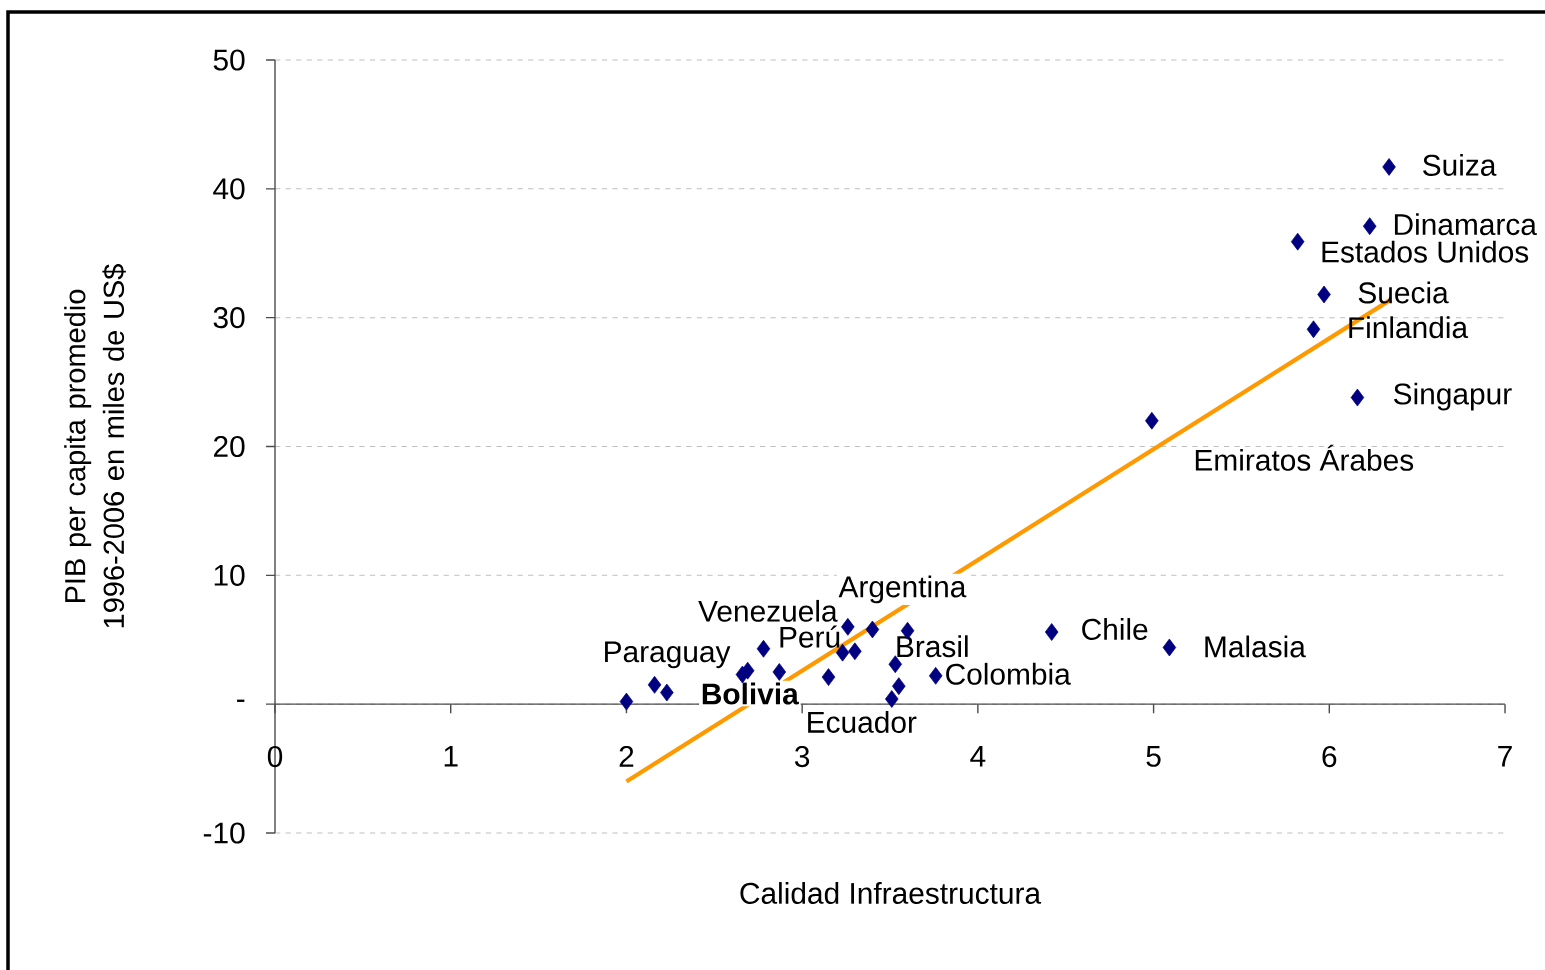 The width and height of the screenshot is (1545, 970). What do you see at coordinates (978, 756) in the screenshot?
I see `x-tick-label: 4` at bounding box center [978, 756].